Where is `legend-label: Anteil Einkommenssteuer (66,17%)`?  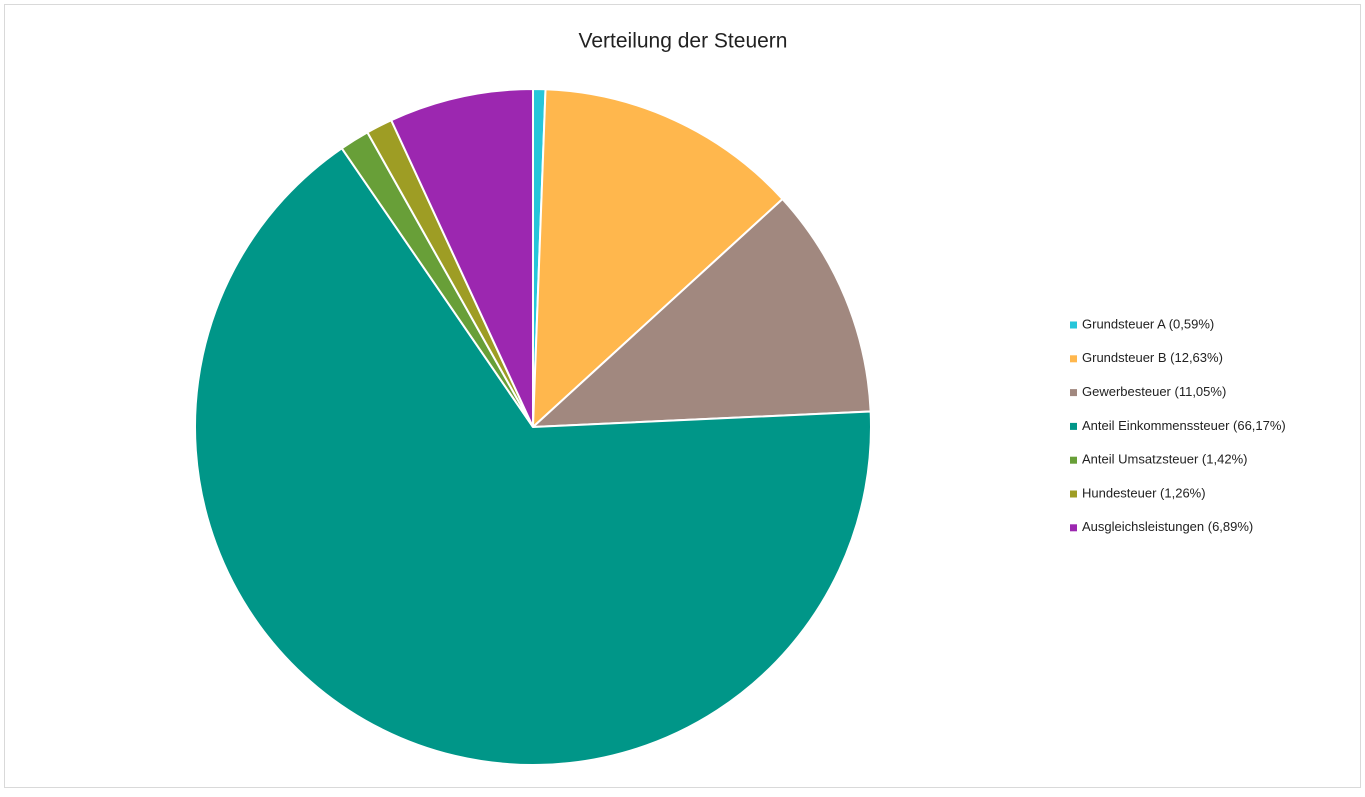 legend-label: Anteil Einkommenssteuer (66,17%) is located at coordinates (1184, 425).